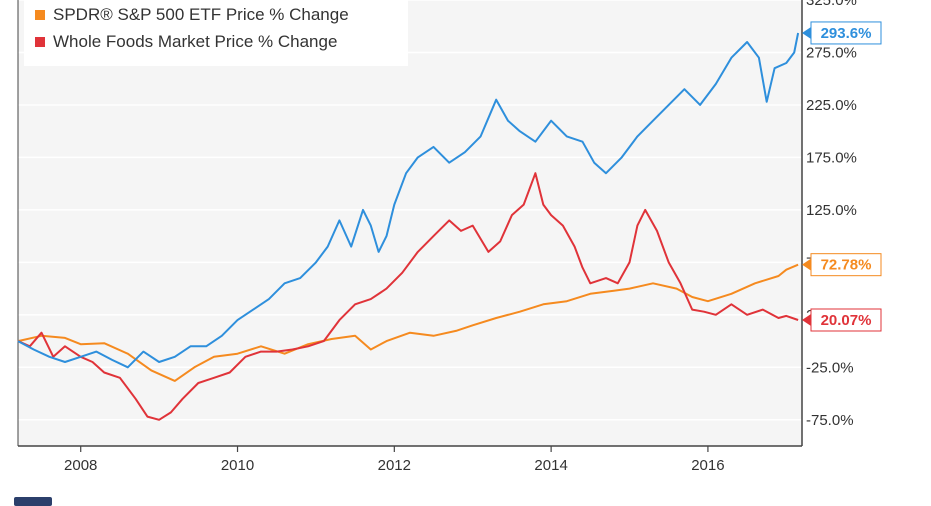 Image resolution: width=931 pixels, height=506 pixels. I want to click on x-tick-label: 2012, so click(394, 465).